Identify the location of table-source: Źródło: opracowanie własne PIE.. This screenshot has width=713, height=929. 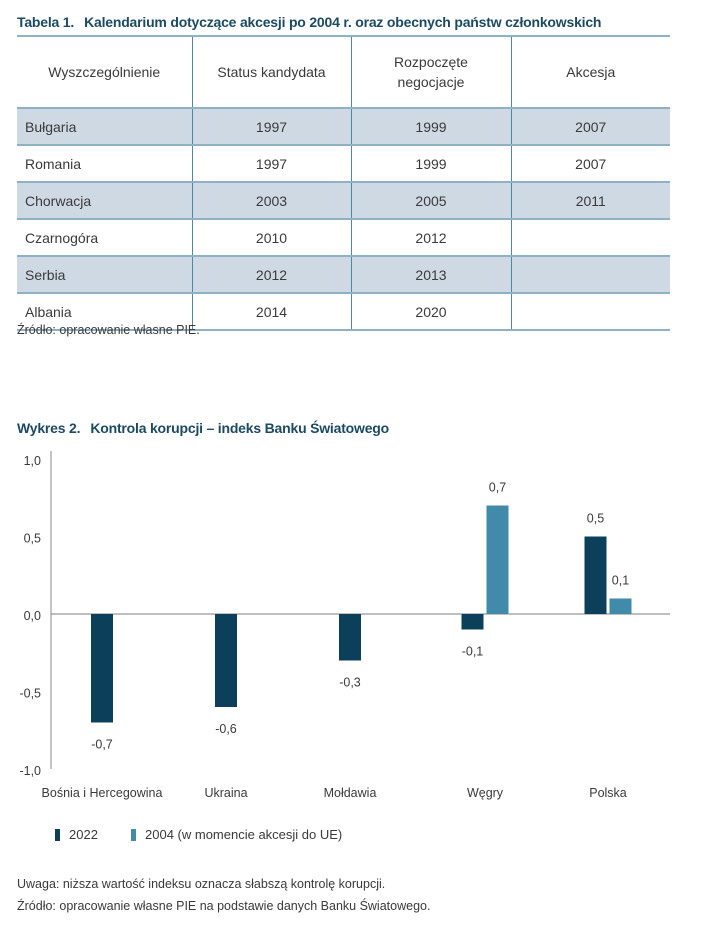
(108, 330).